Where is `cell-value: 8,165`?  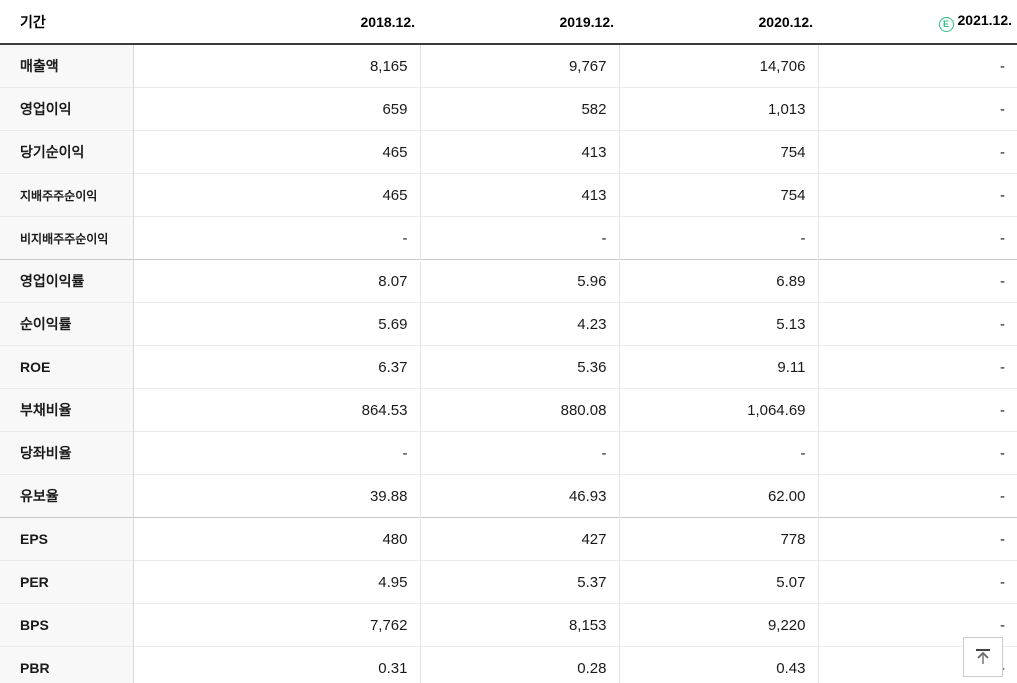
cell-value: 8,165 is located at coordinates (388, 66).